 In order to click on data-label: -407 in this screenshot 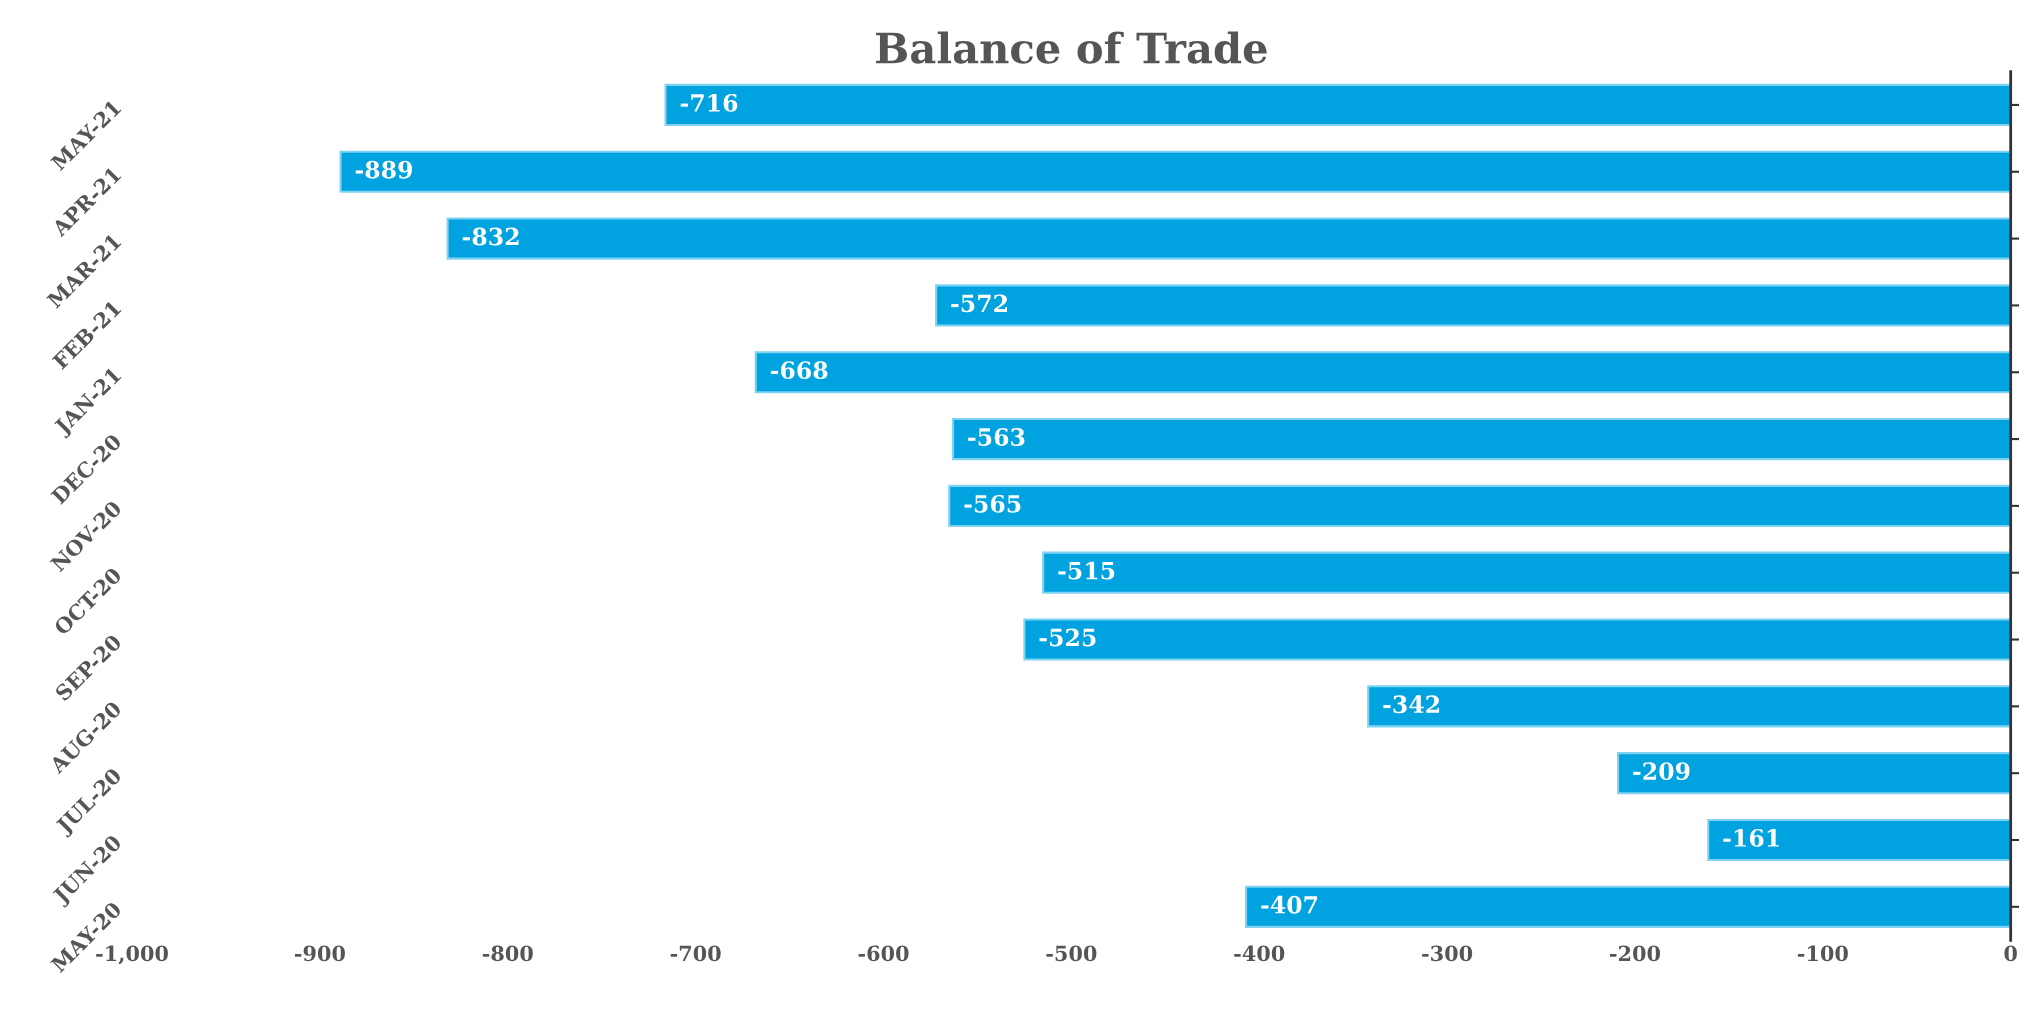, I will do `click(1289, 904)`.